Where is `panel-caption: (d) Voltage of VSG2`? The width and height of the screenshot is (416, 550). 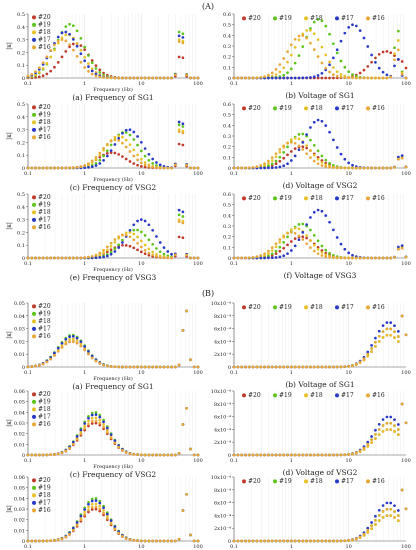
panel-caption: (d) Voltage of VSG2 is located at coordinates (320, 185).